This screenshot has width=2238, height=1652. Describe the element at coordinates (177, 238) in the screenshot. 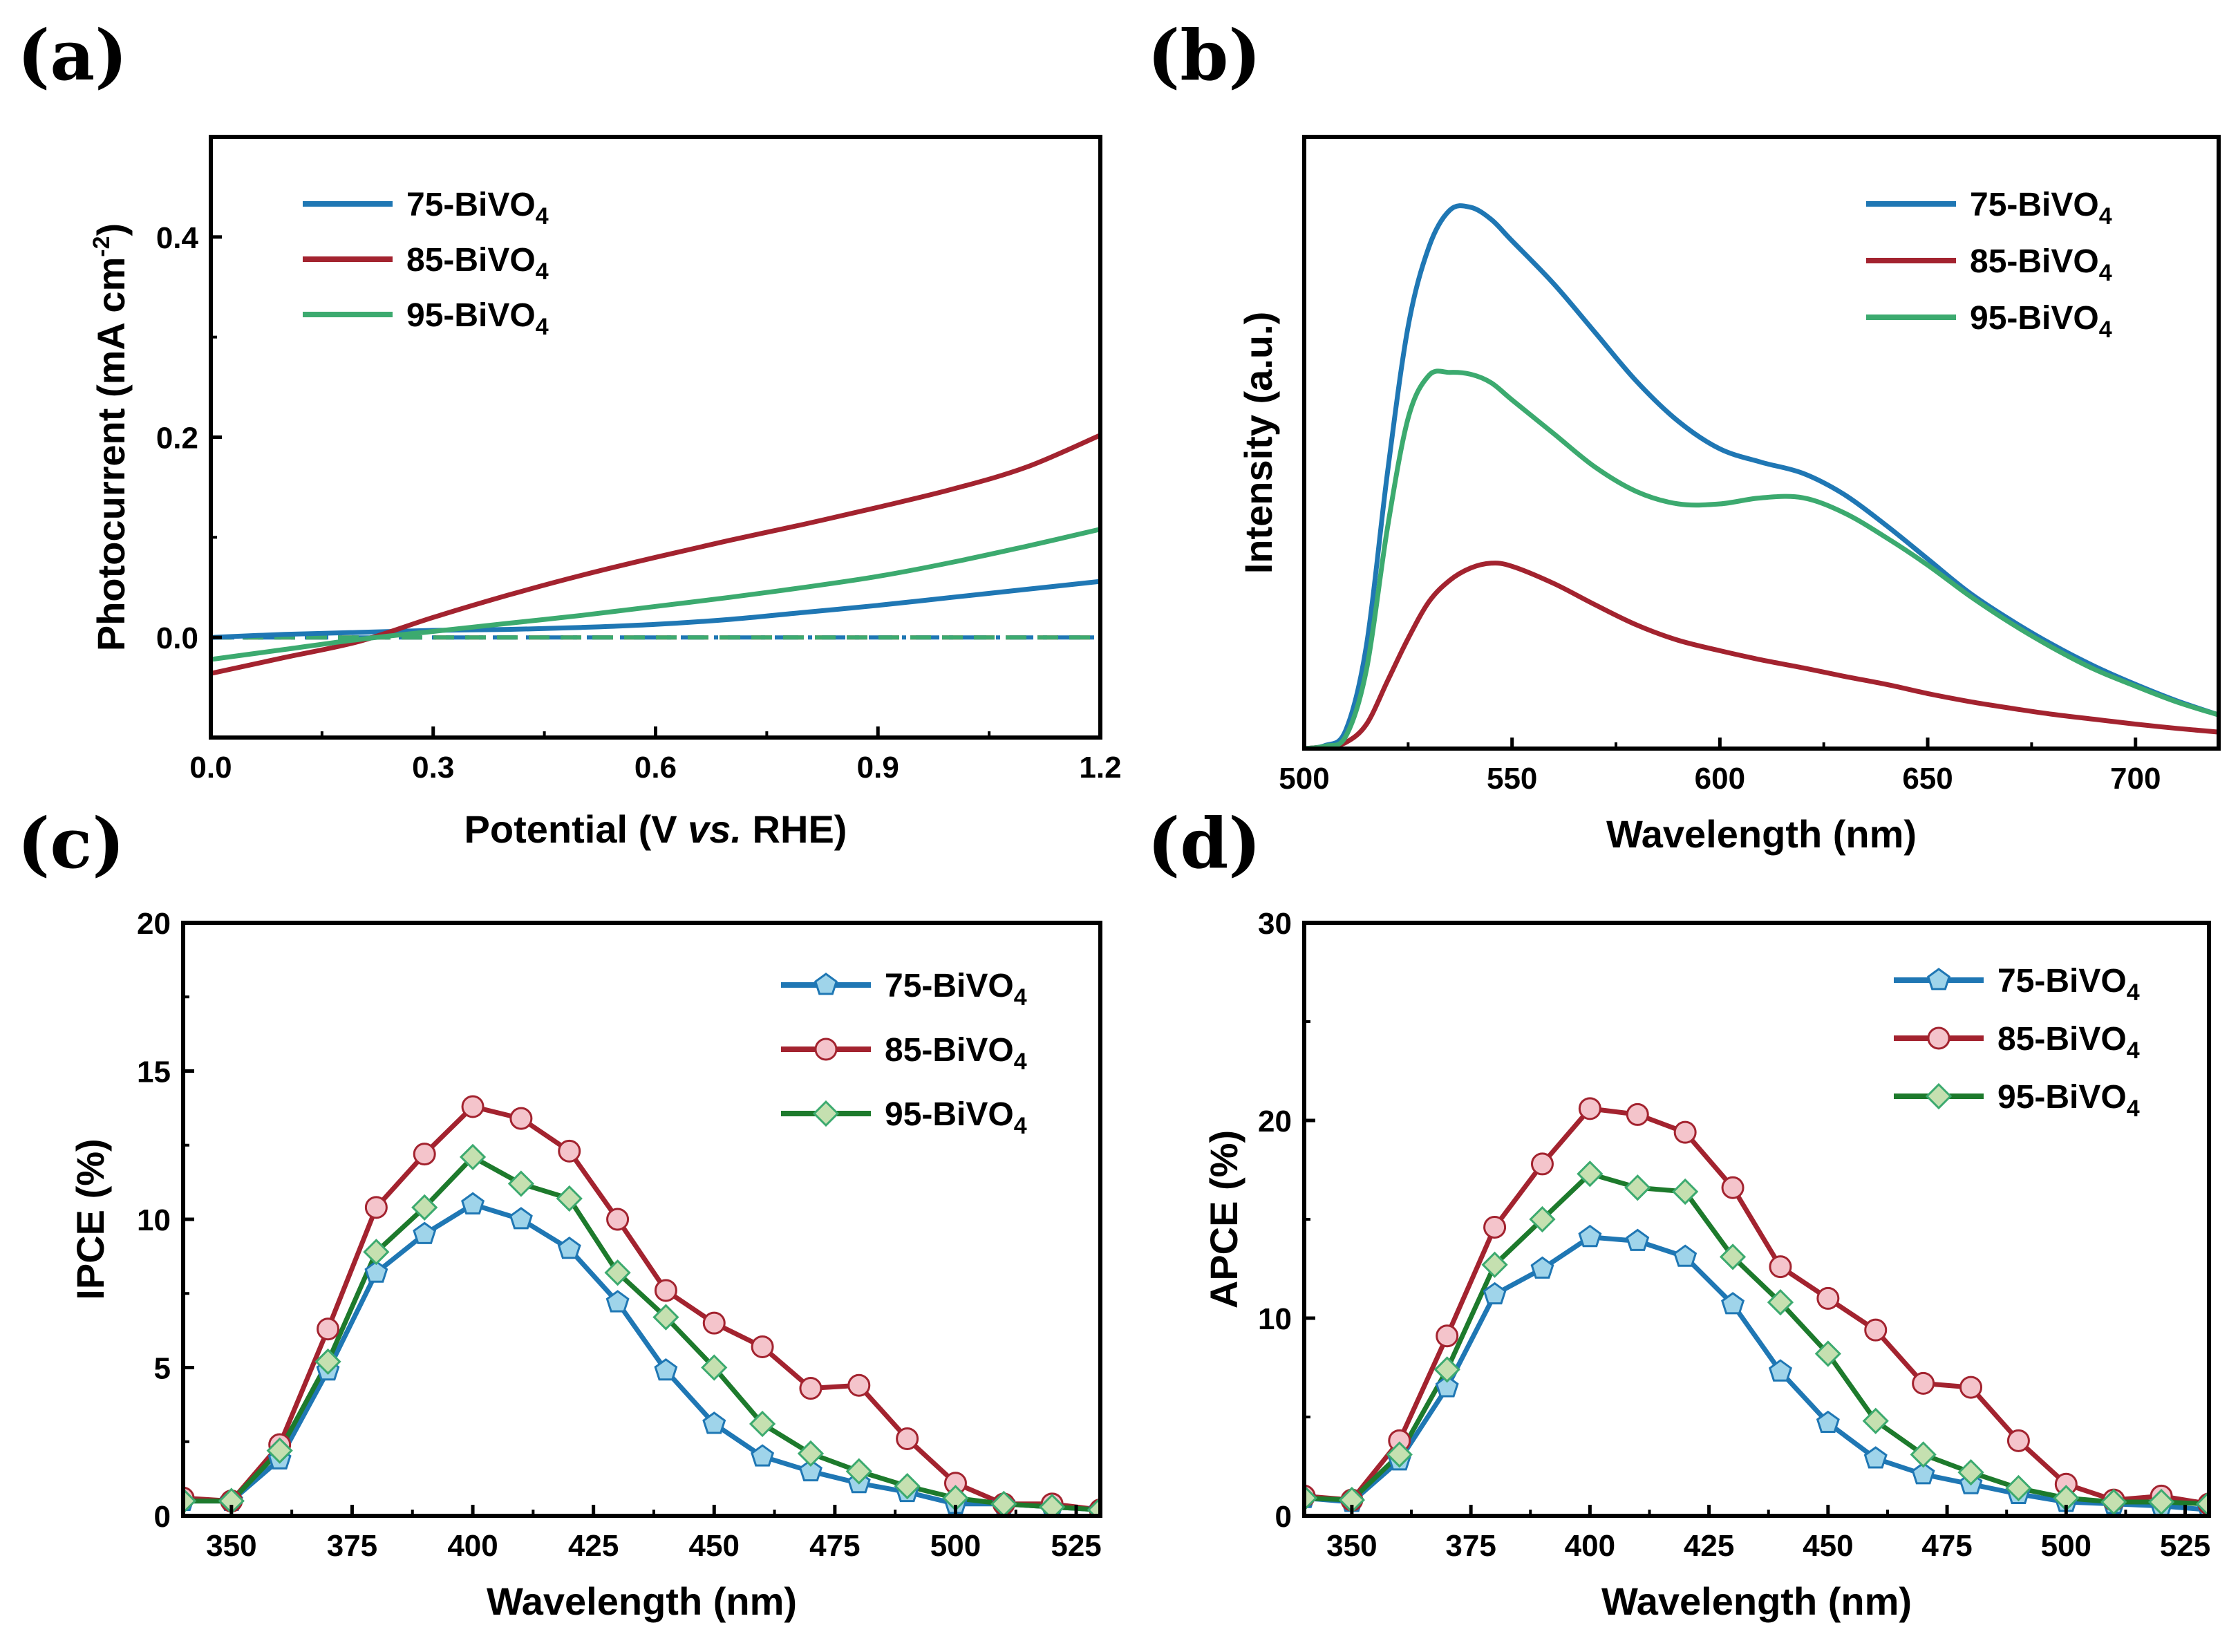

I see `y-tick-label: 0.4` at that location.